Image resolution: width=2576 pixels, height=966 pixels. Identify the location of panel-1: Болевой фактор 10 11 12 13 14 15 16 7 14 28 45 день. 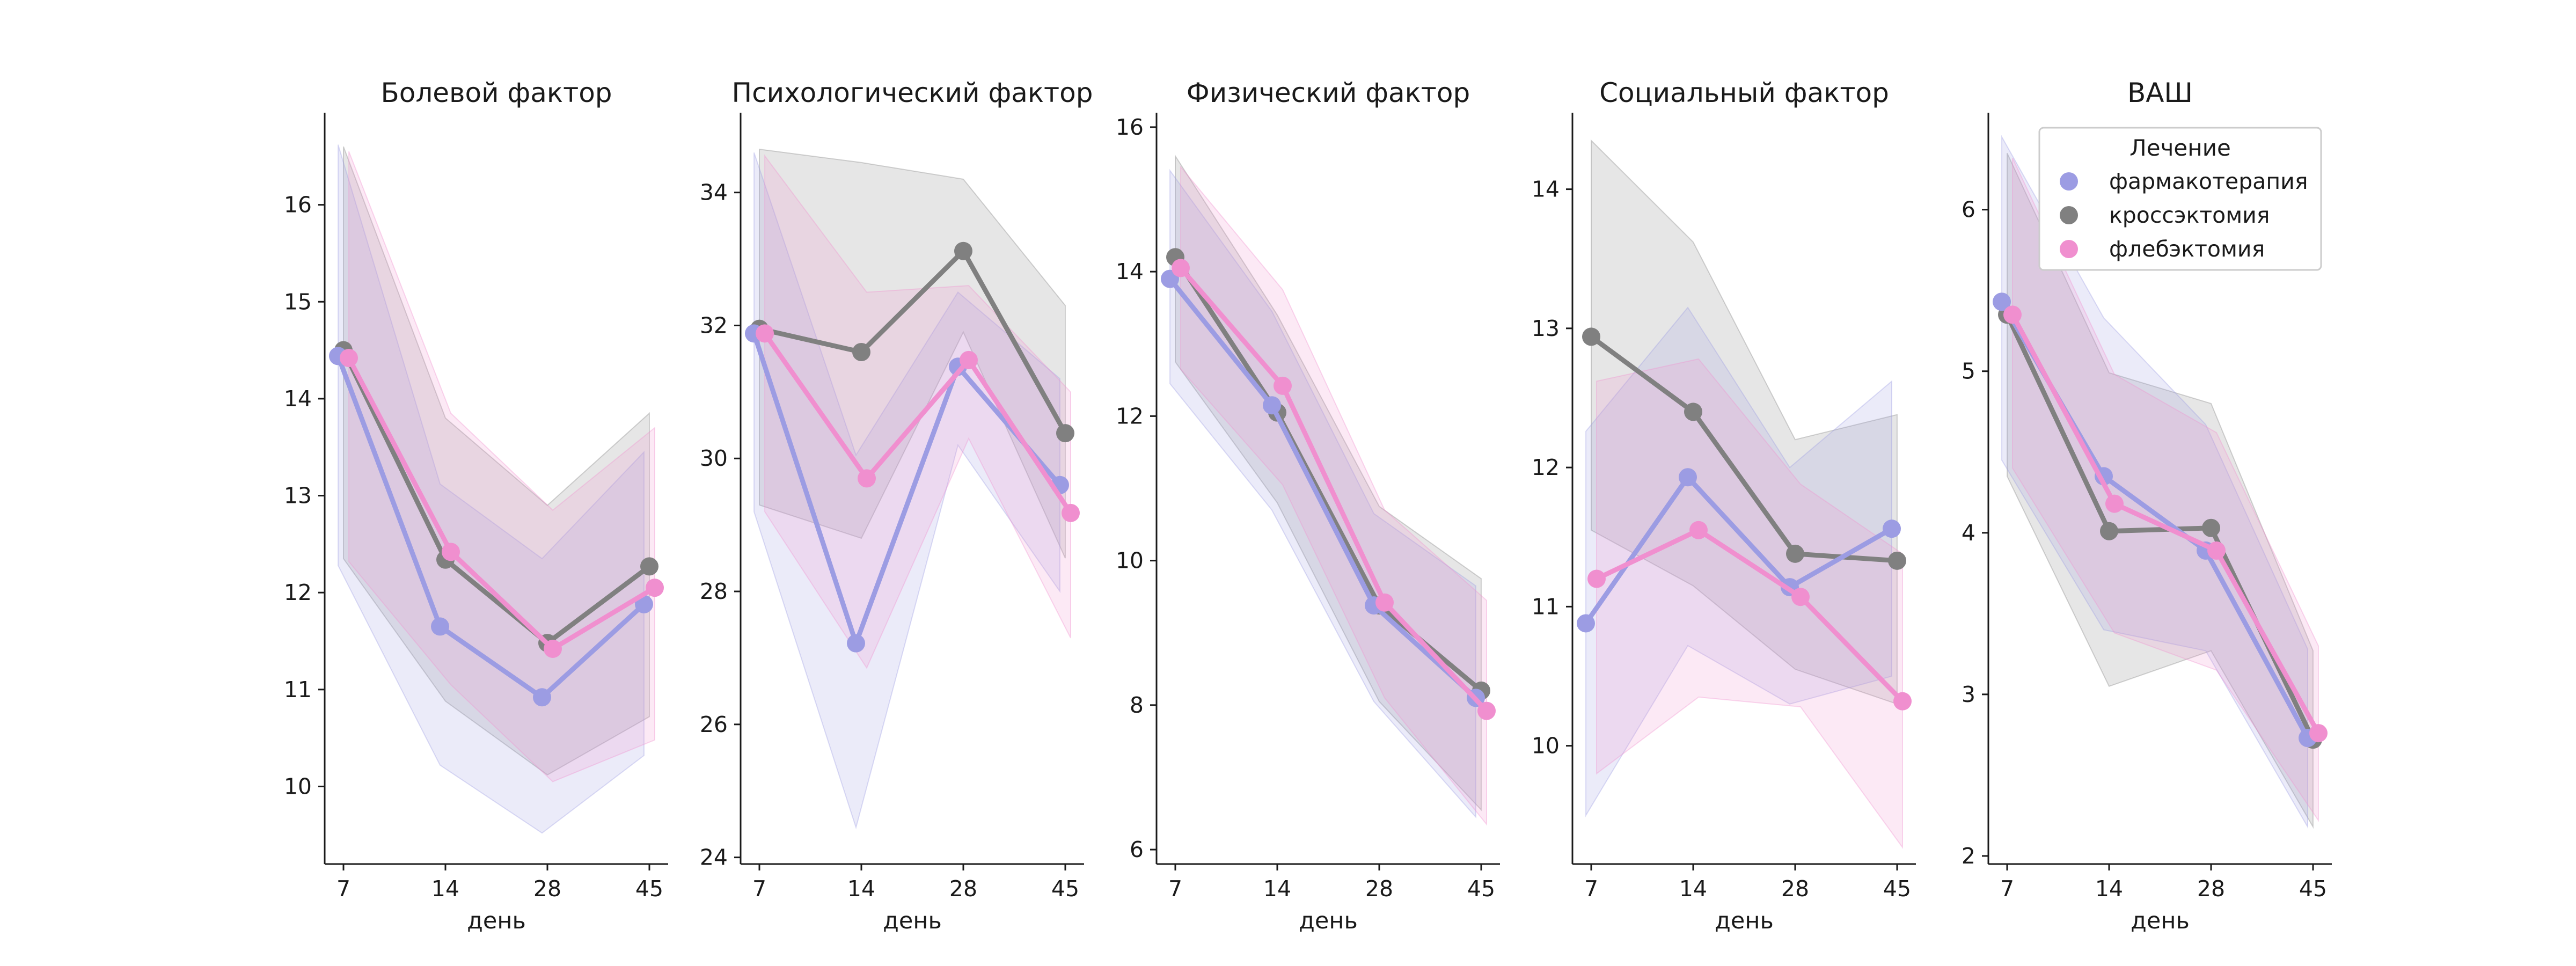
(476, 505).